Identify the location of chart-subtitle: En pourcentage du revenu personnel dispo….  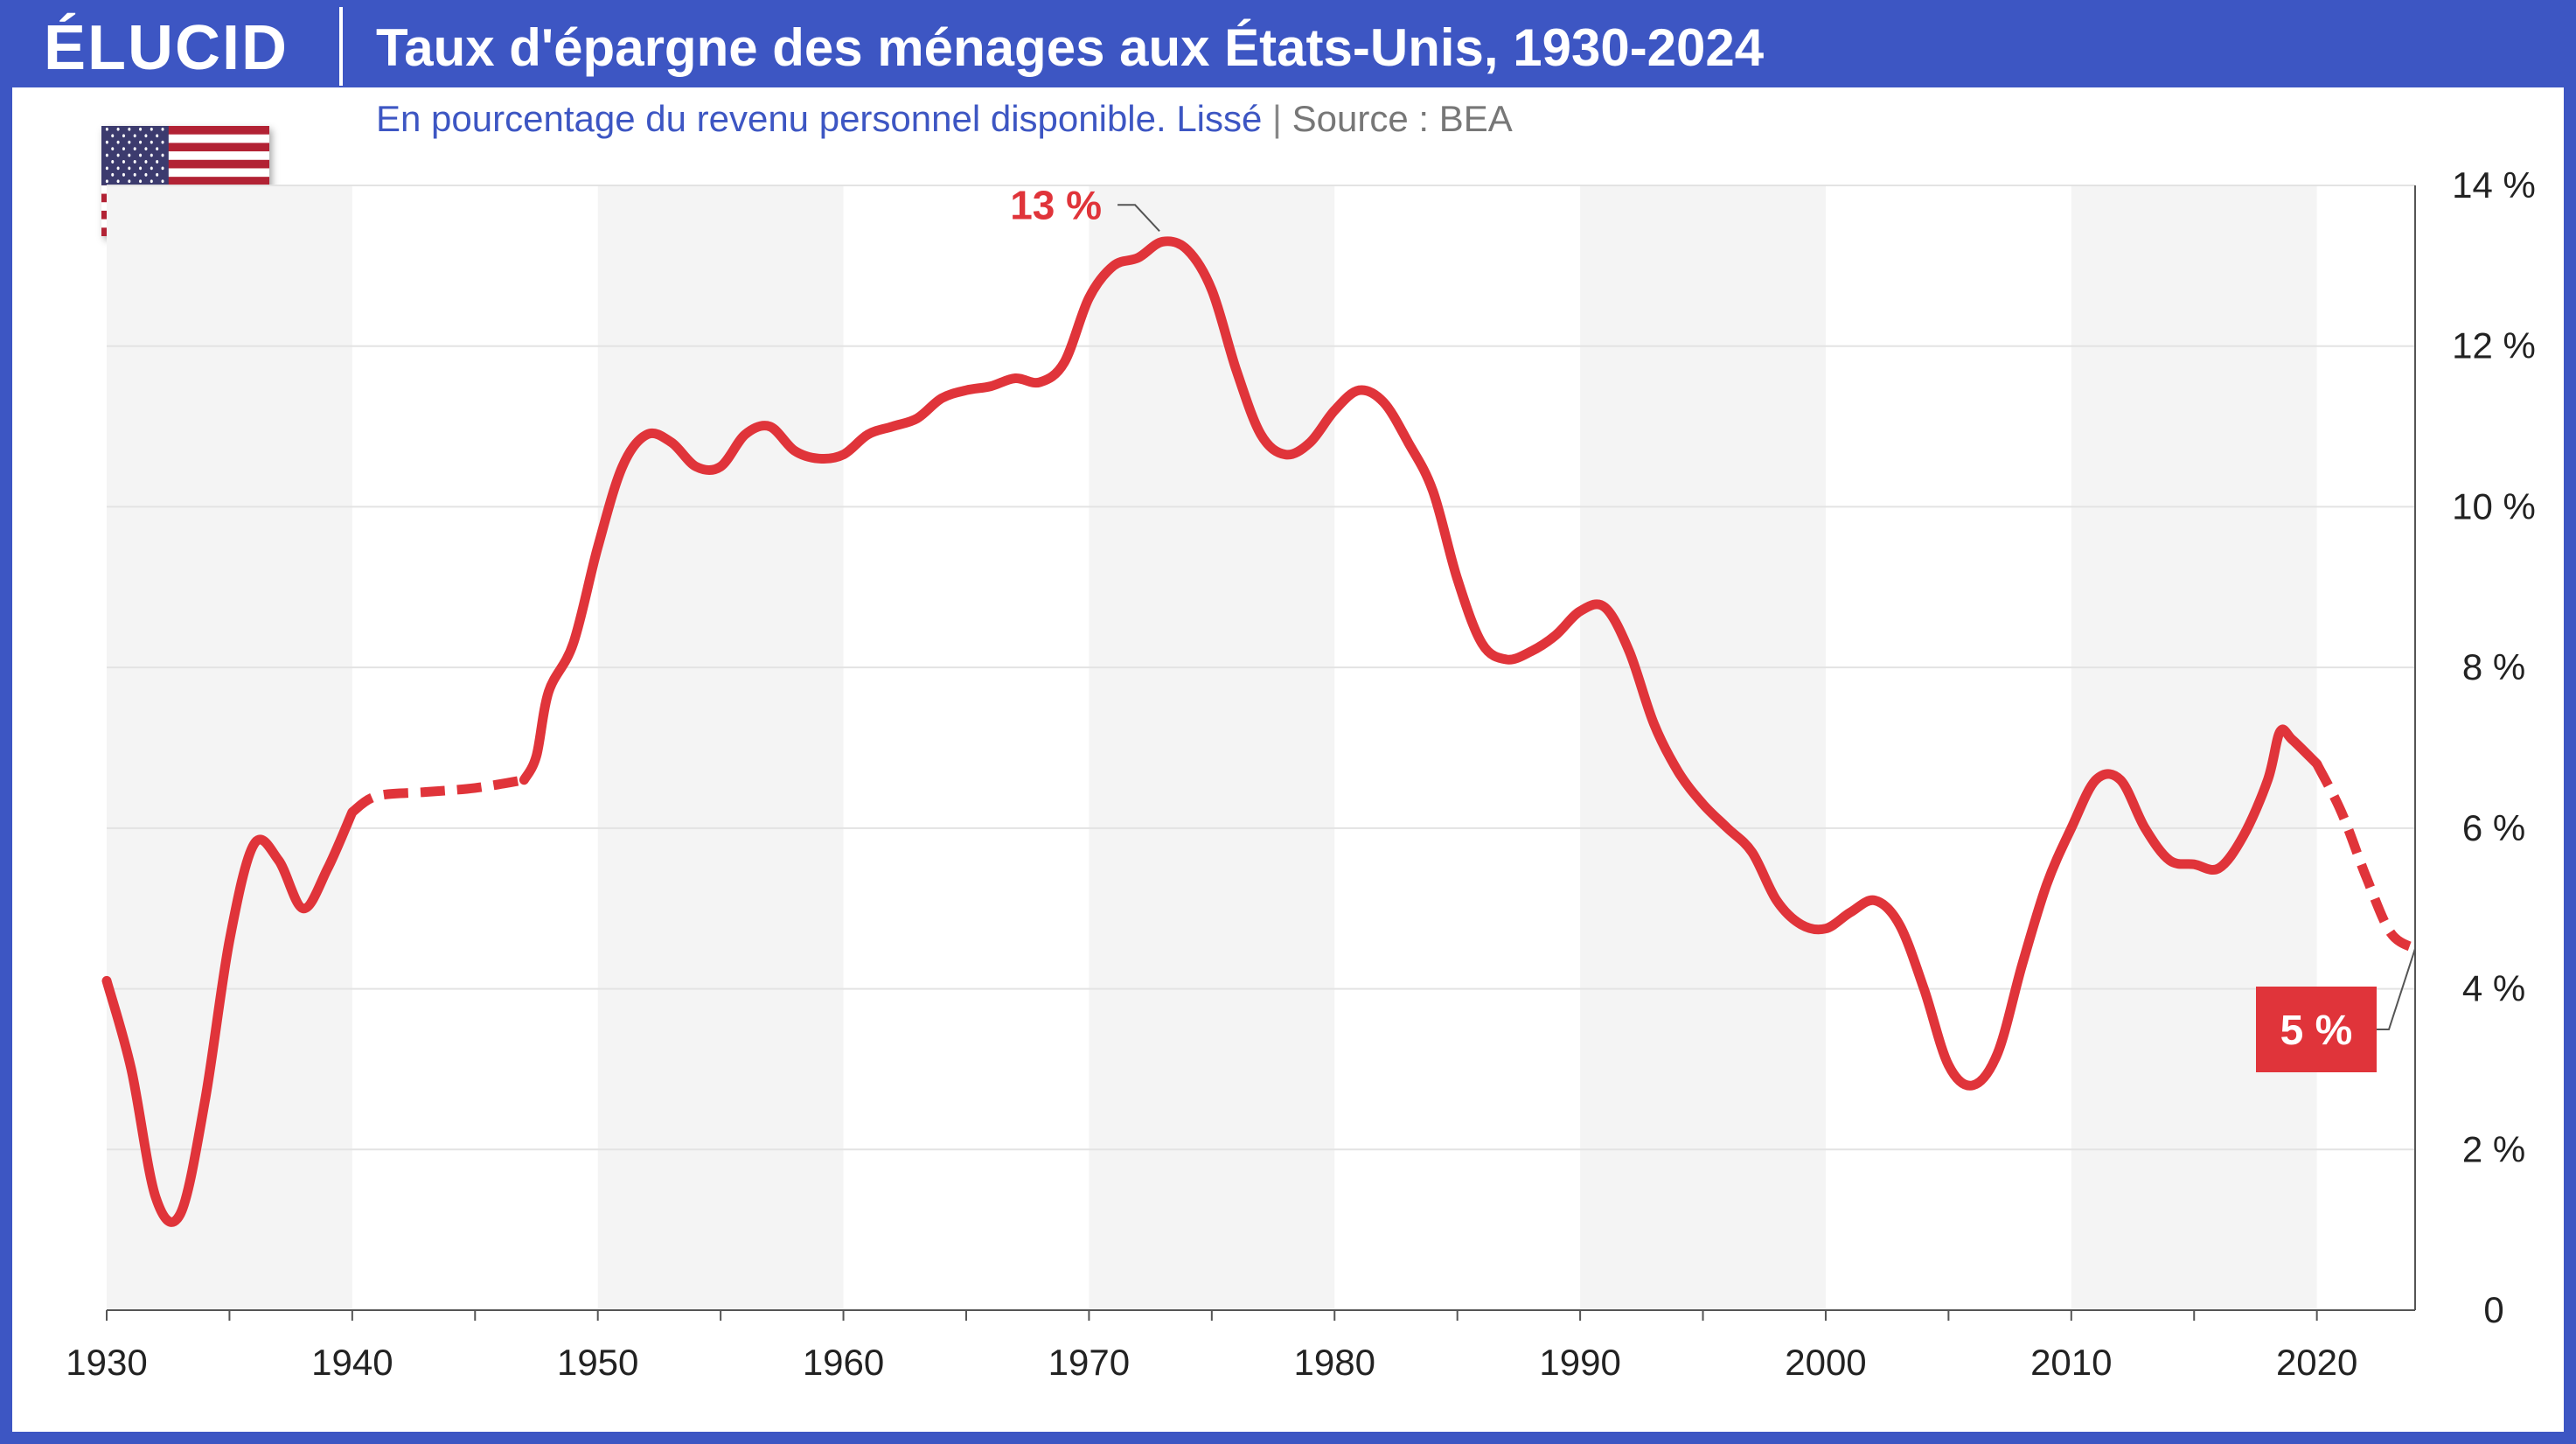
(945, 119).